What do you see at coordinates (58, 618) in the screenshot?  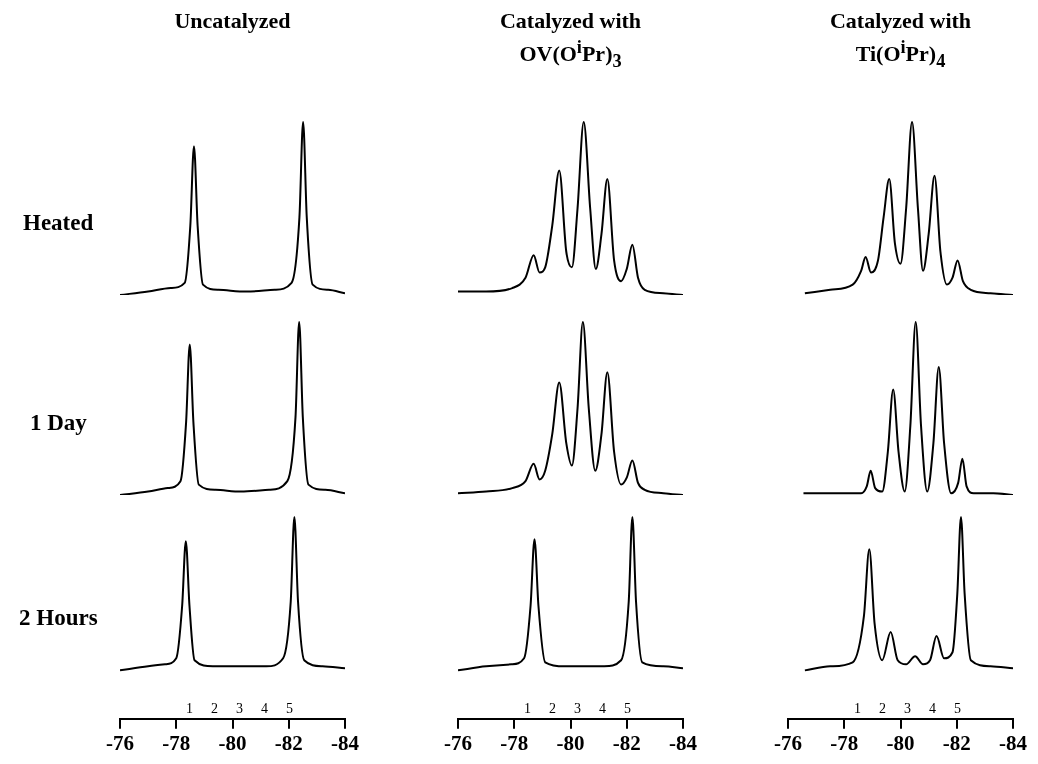 I see `y-axis-title: 2 Hours` at bounding box center [58, 618].